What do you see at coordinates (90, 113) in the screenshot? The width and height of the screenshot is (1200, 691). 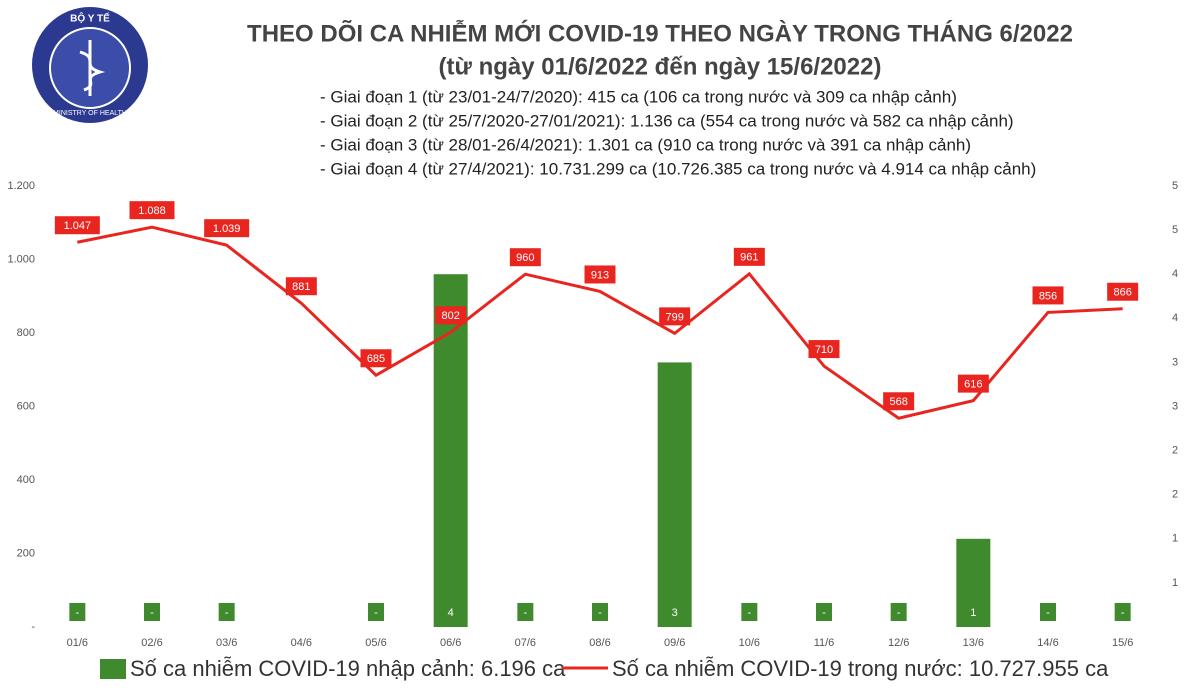 I see `logo-bottom: MINISTRY OF HEALTH` at bounding box center [90, 113].